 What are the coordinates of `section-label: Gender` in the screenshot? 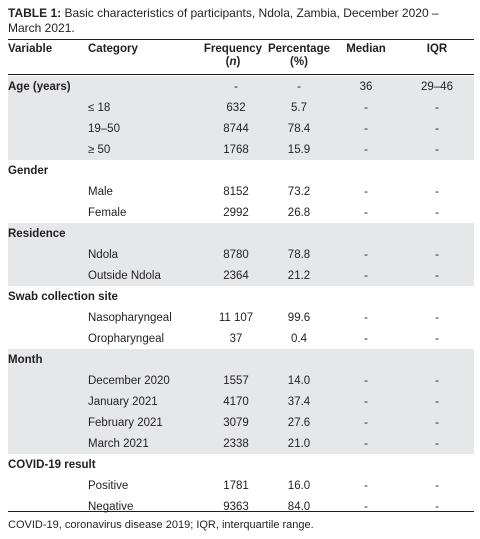 It's located at (28, 171).